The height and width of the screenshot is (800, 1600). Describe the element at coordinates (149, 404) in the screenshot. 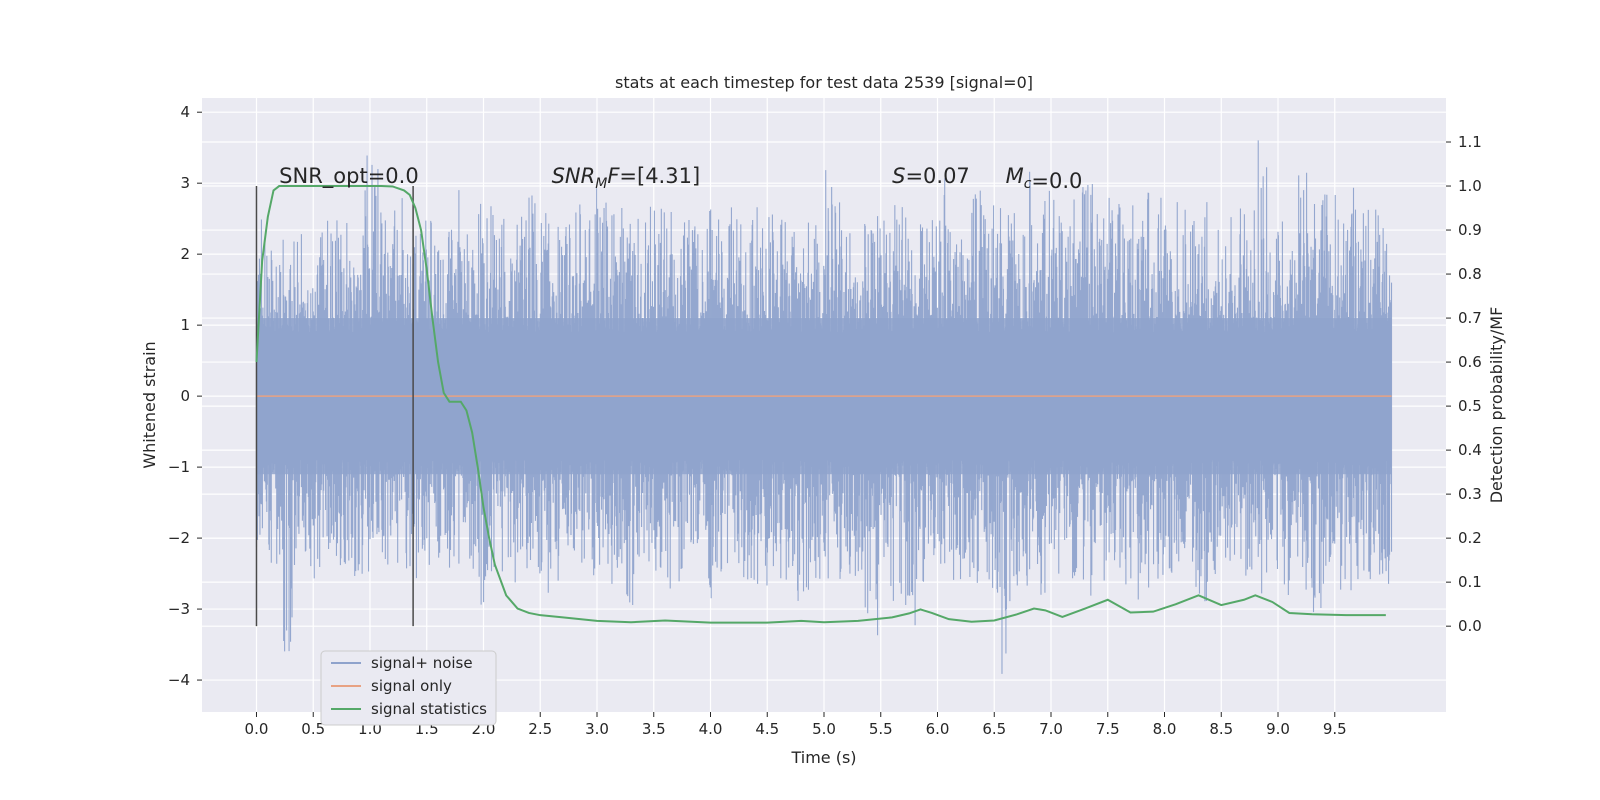

I see `y-axis-label: Whitened strain` at that location.